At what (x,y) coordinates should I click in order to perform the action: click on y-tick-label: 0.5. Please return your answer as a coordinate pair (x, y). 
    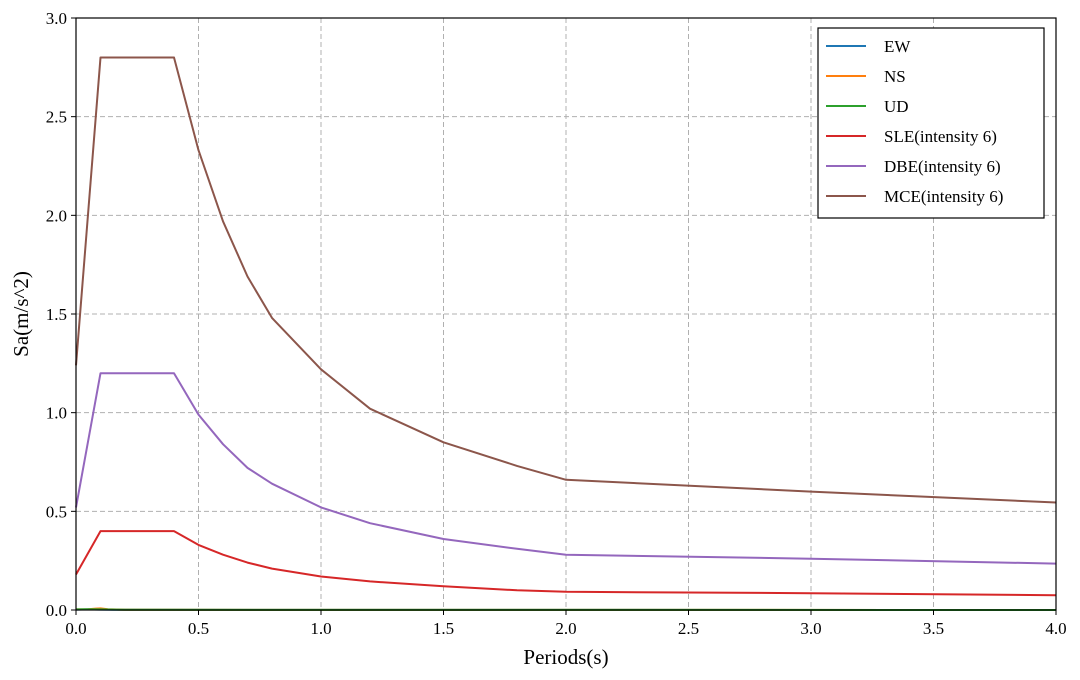
    Looking at the image, I should click on (56, 511).